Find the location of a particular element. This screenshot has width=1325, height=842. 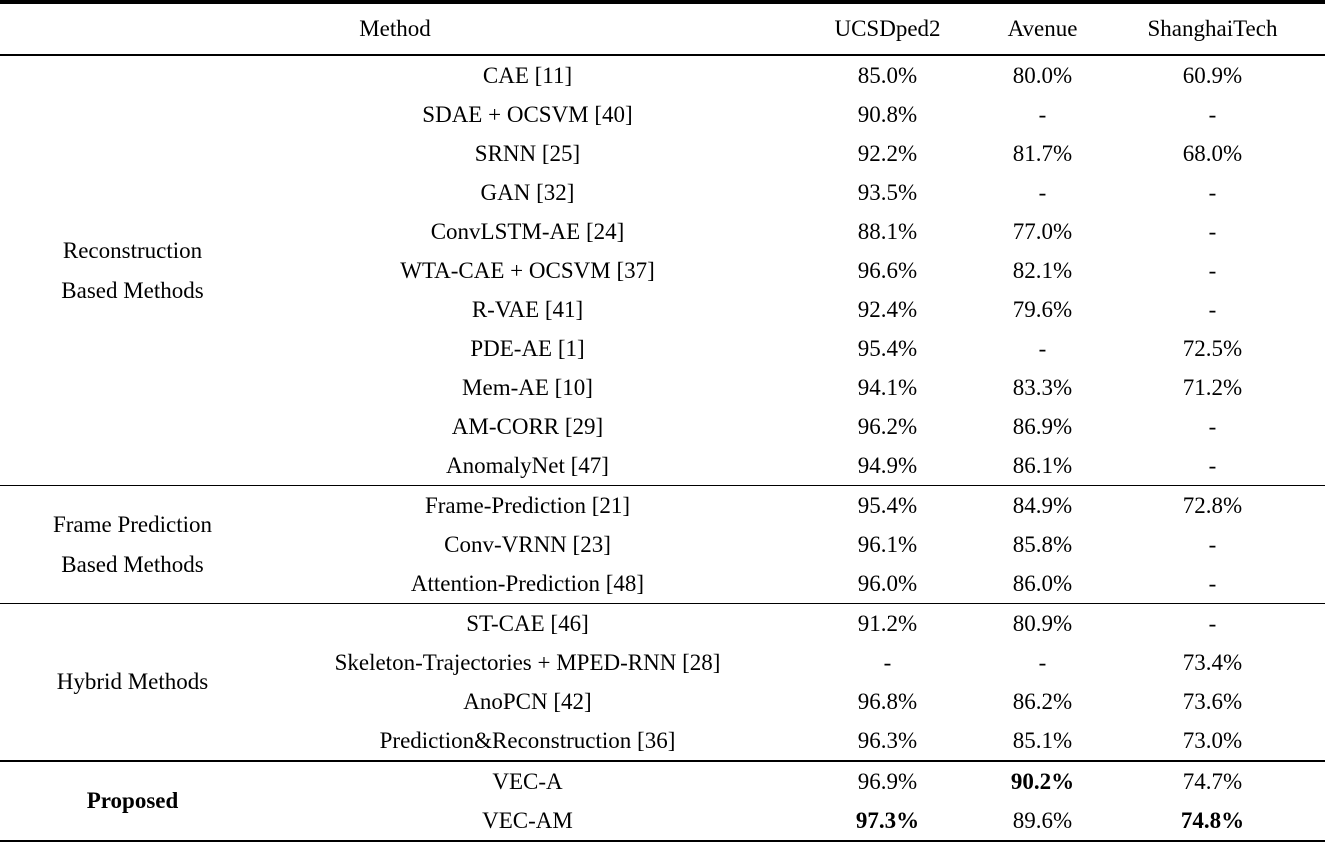

method-name: Mem-AE [10] is located at coordinates (527, 387).